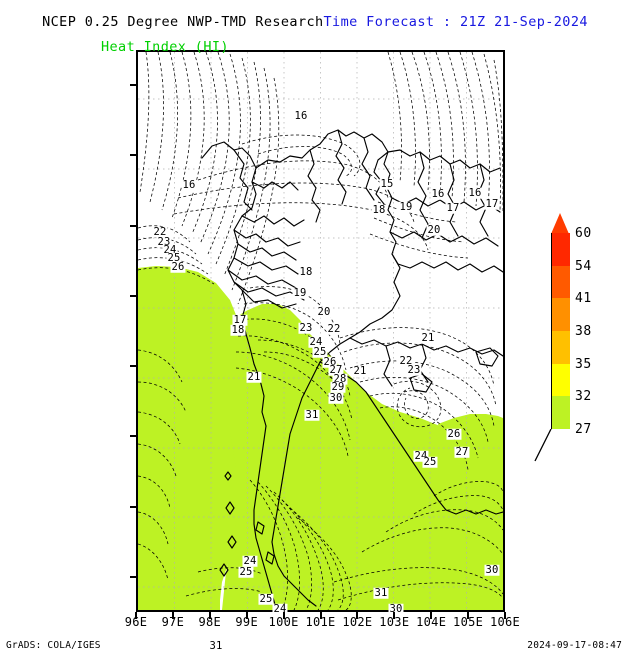 This screenshot has height=660, width=630. I want to click on colorbar-tick-label: 54, so click(583, 266).